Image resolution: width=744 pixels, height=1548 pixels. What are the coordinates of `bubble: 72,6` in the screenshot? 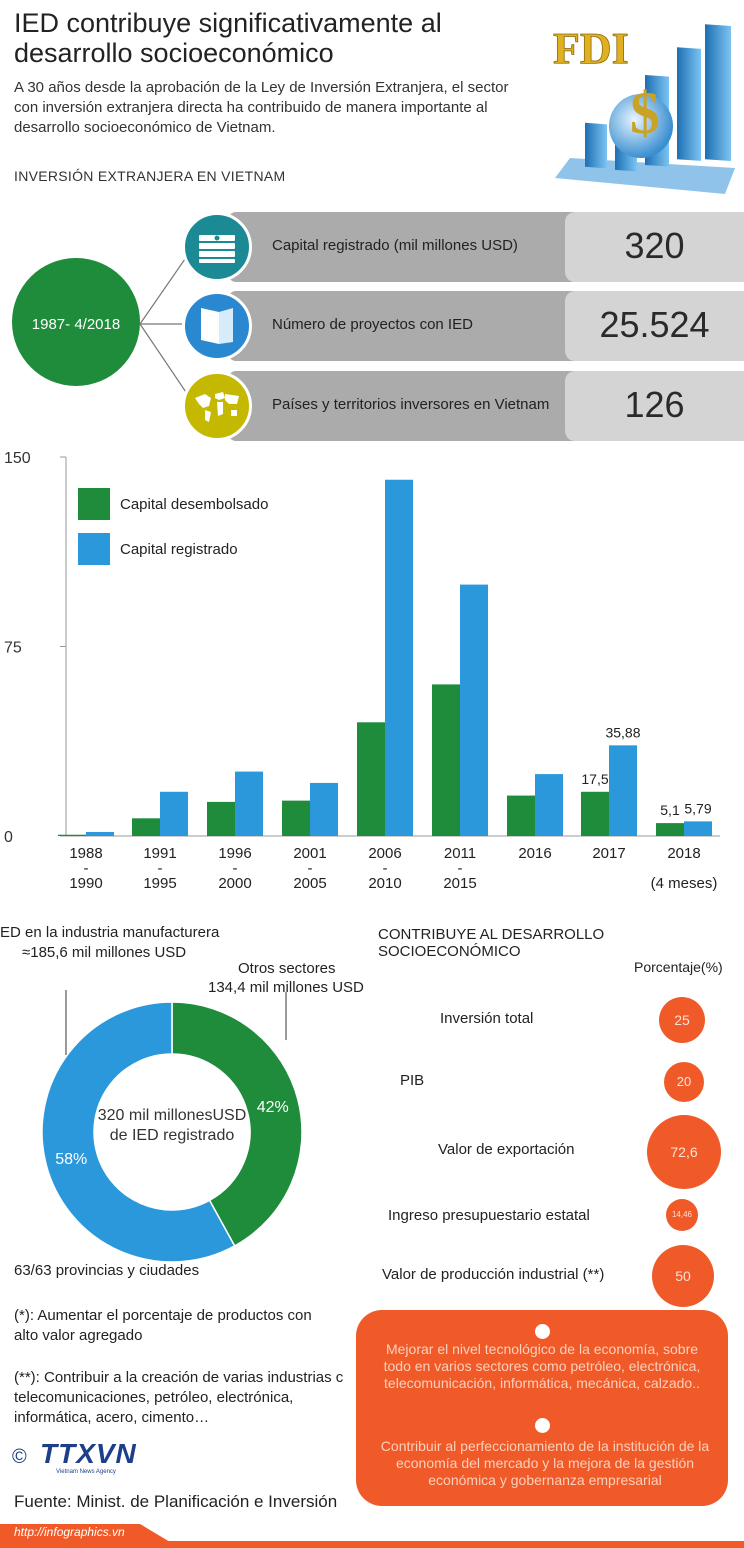 It's located at (684, 1152).